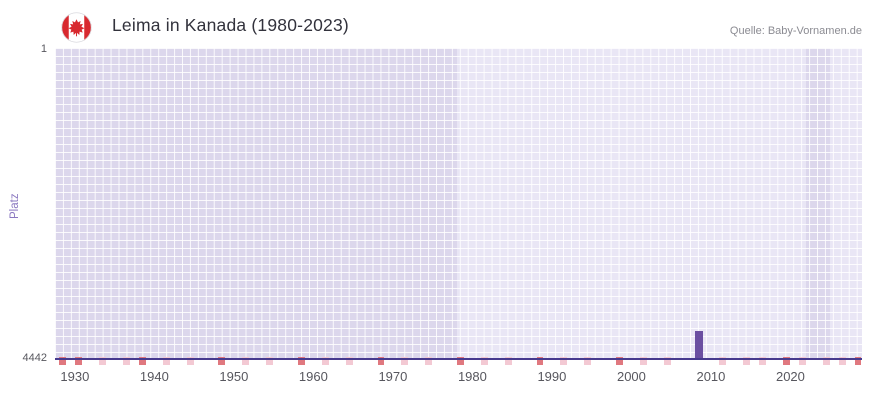 The width and height of the screenshot is (873, 402). I want to click on x-tick-label: 1980, so click(472, 376).